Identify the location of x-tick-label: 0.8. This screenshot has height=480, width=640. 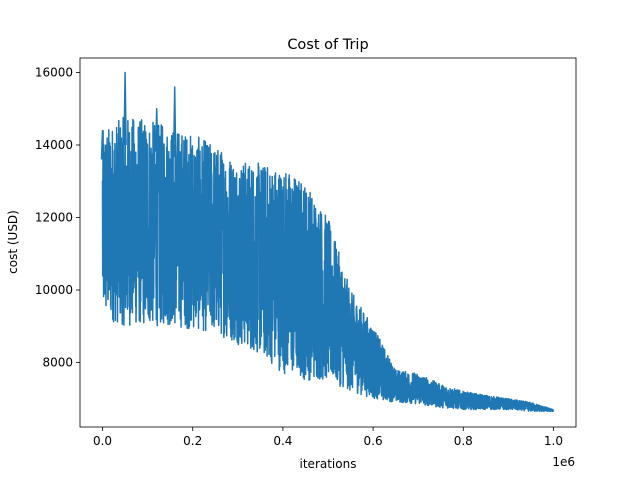
(463, 441).